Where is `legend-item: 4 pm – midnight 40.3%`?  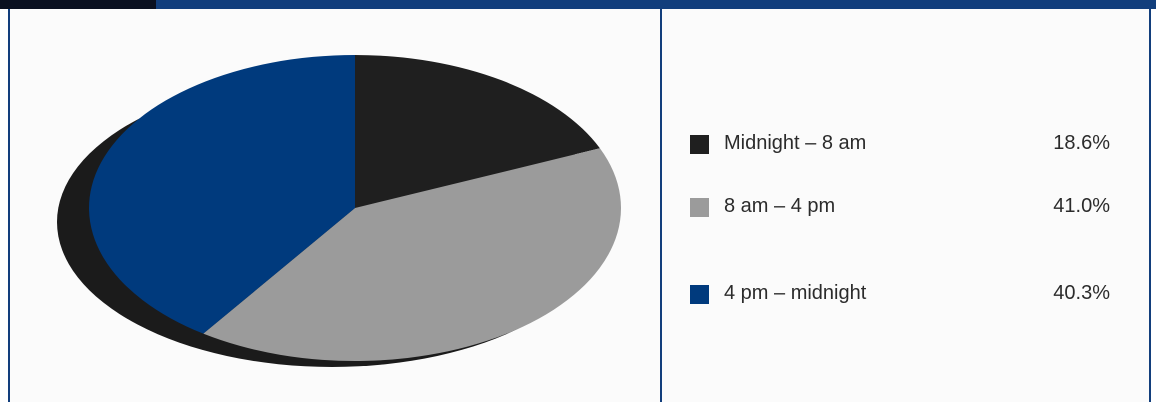
legend-item: 4 pm – midnight 40.3% is located at coordinates (900, 295).